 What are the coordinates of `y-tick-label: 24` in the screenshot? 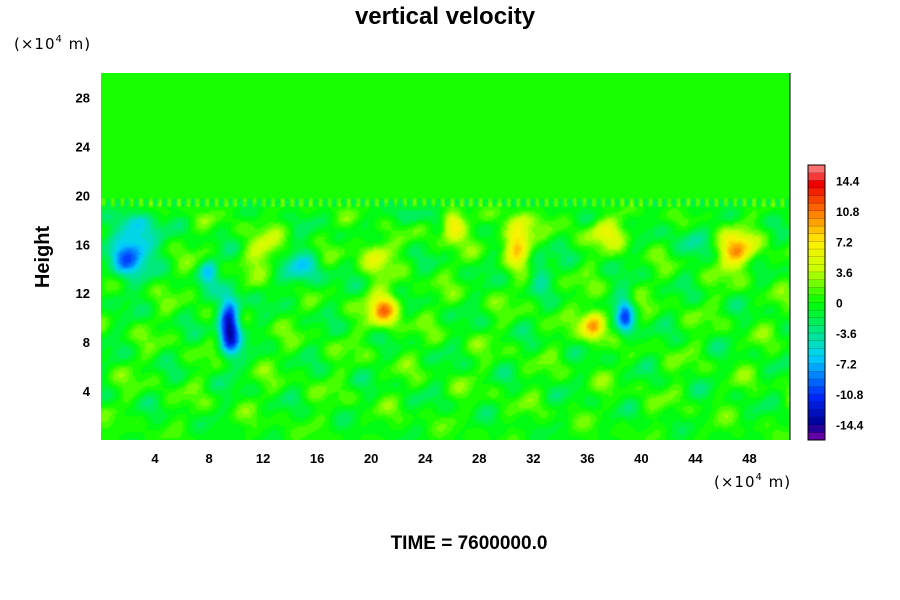 It's located at (83, 146).